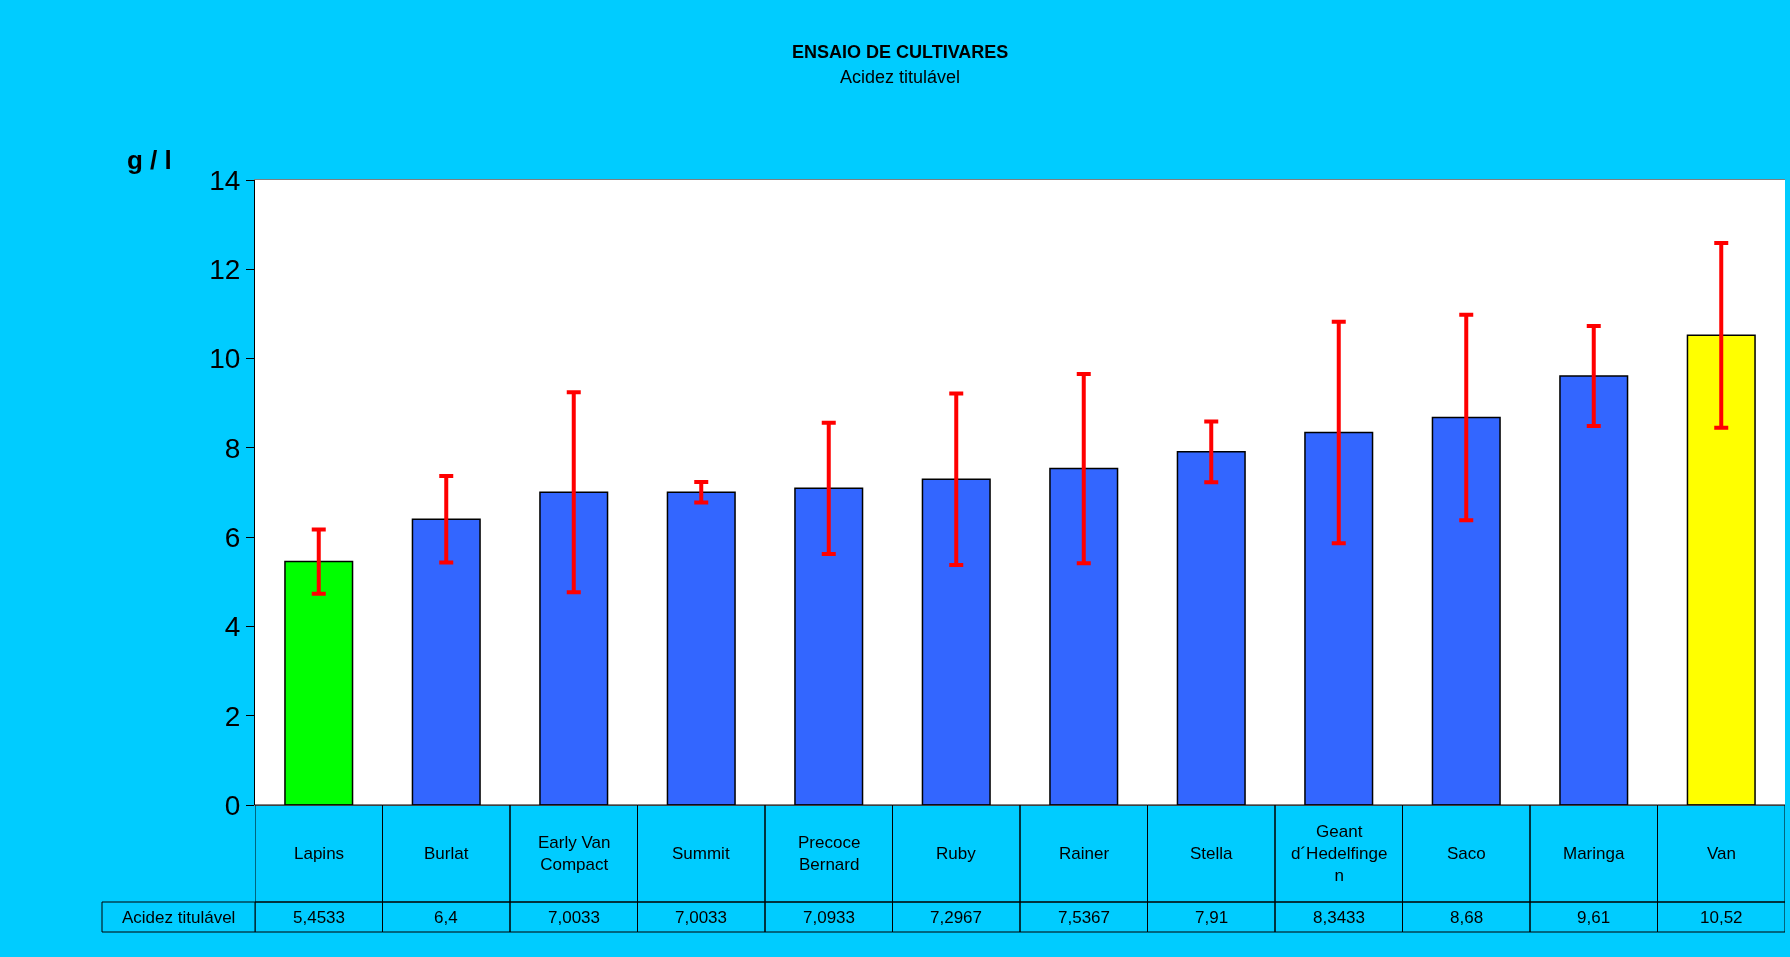 The height and width of the screenshot is (957, 1790). Describe the element at coordinates (1212, 917) in the screenshot. I see `data-label: 7,91` at that location.